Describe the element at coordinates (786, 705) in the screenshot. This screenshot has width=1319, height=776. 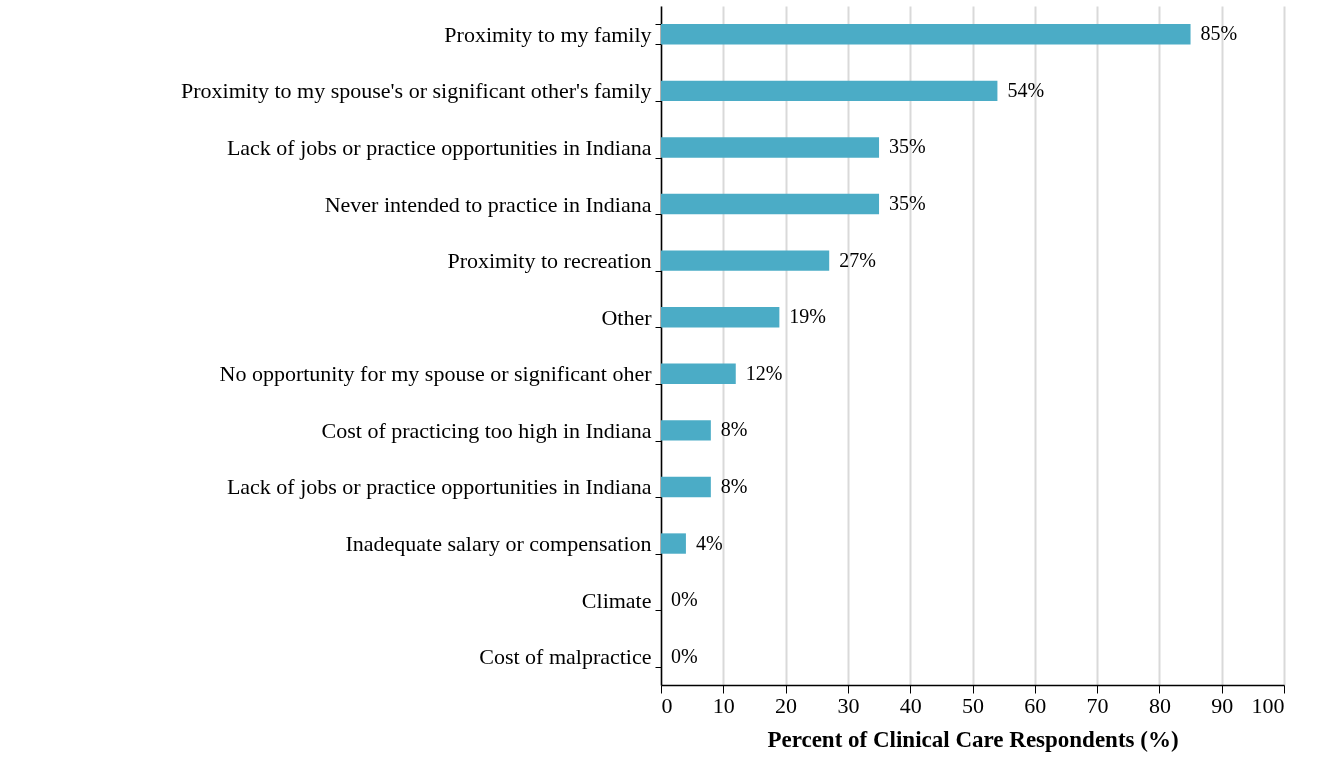
I see `x-tick-label: 20` at that location.